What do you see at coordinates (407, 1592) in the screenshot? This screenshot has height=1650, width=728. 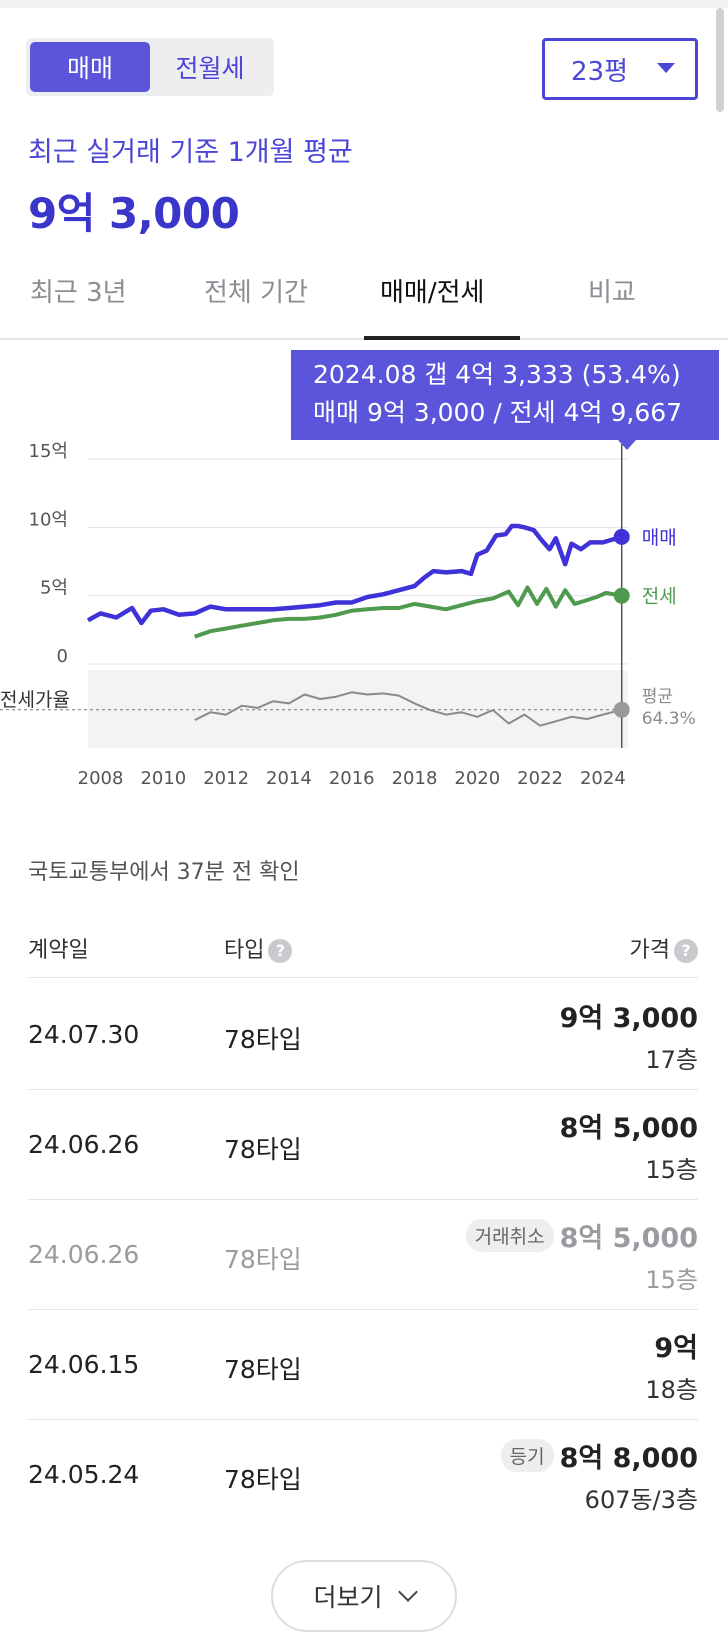 I see `chevron-down-icon` at bounding box center [407, 1592].